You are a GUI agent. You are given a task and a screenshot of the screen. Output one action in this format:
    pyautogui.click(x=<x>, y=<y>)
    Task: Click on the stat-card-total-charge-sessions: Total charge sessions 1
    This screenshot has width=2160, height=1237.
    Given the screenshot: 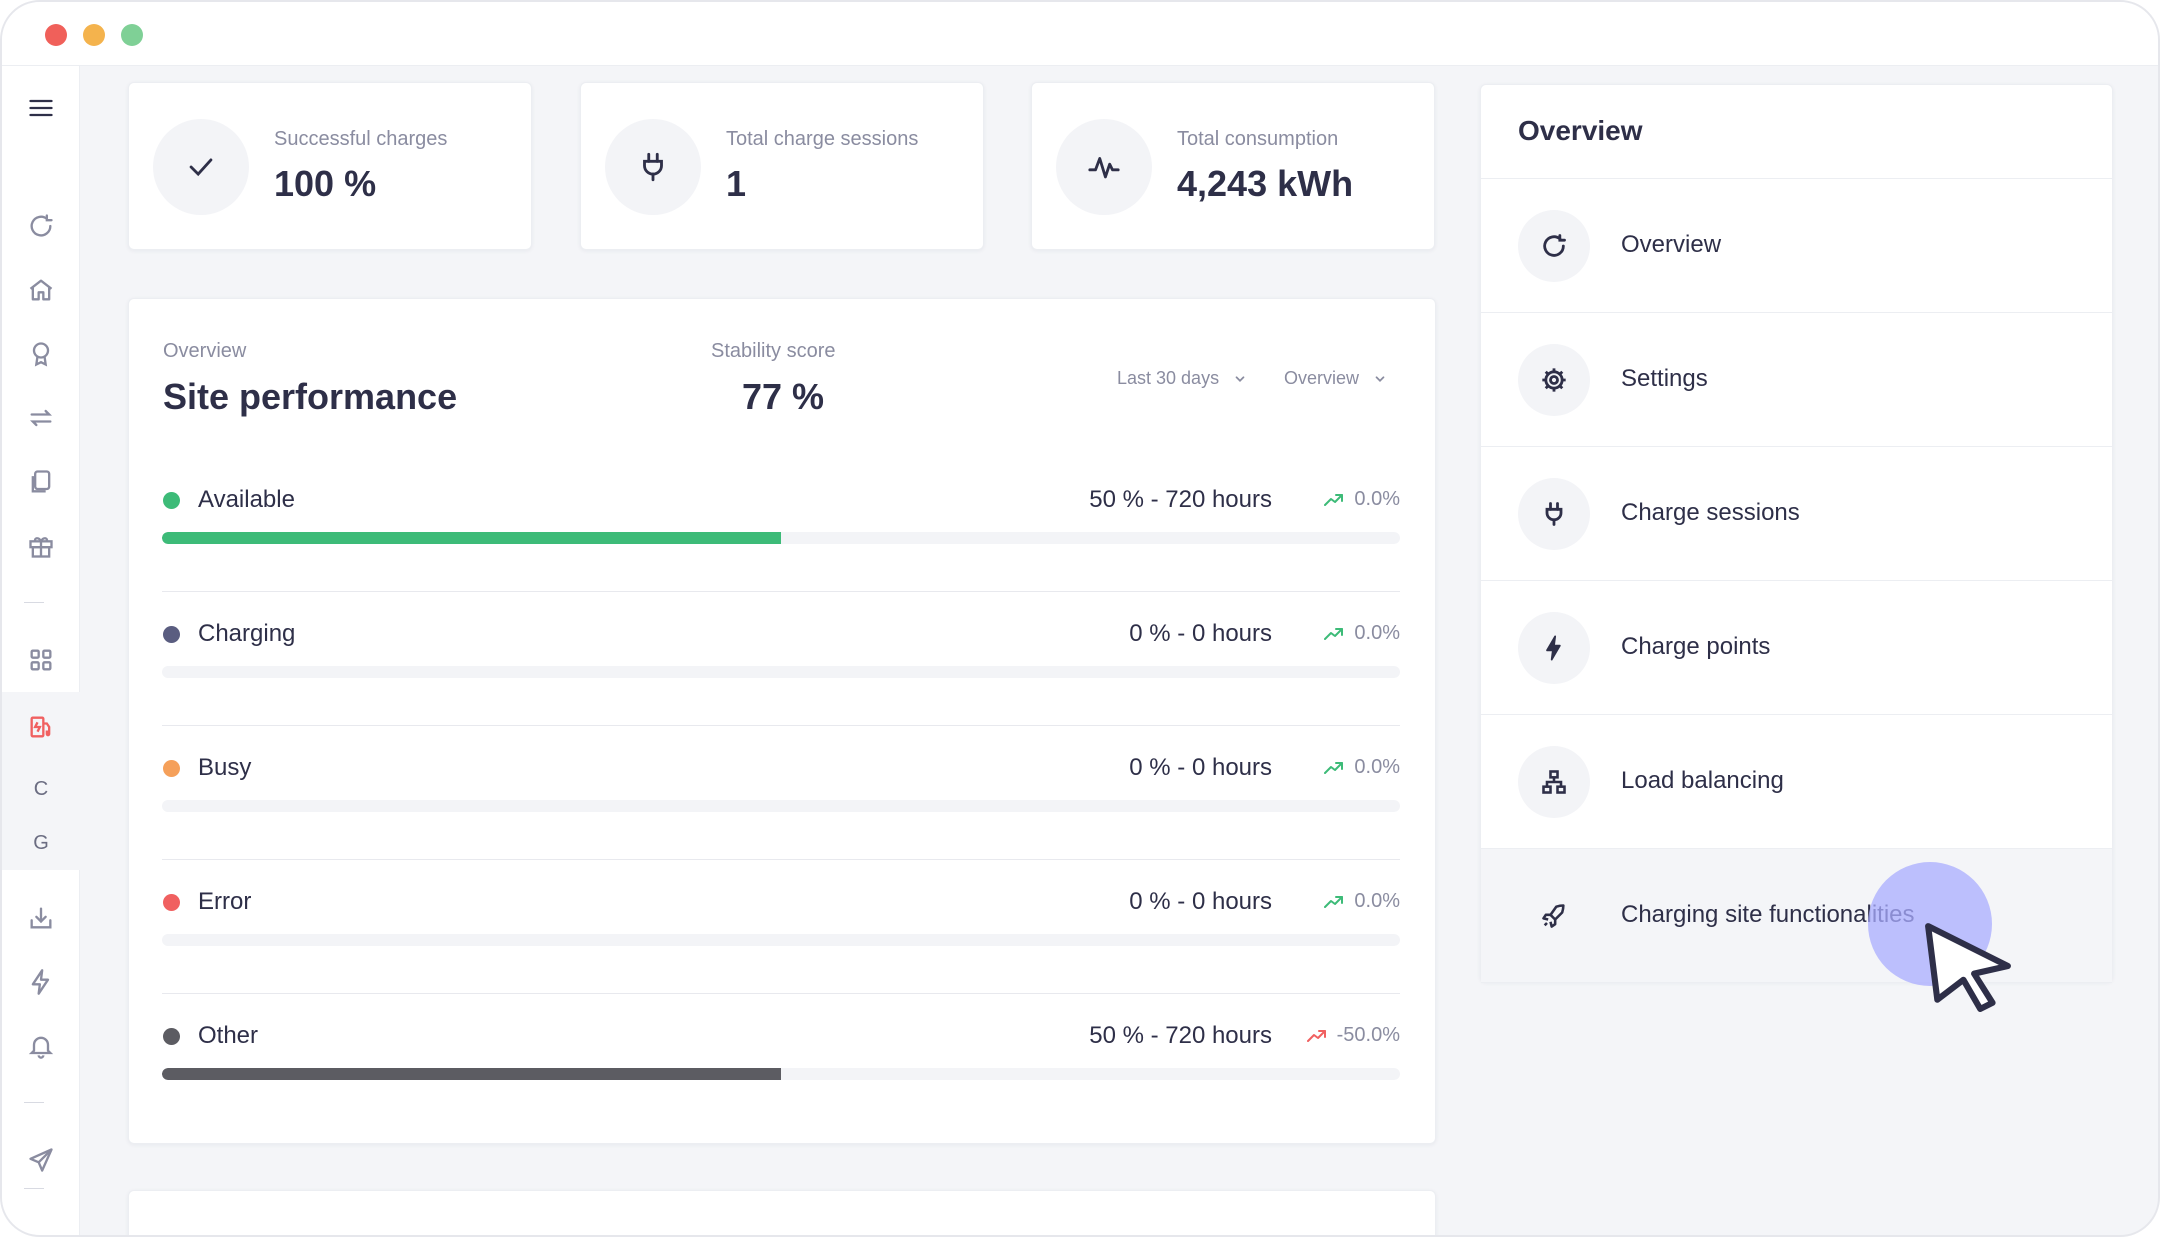 What is the action you would take?
    pyautogui.click(x=782, y=166)
    